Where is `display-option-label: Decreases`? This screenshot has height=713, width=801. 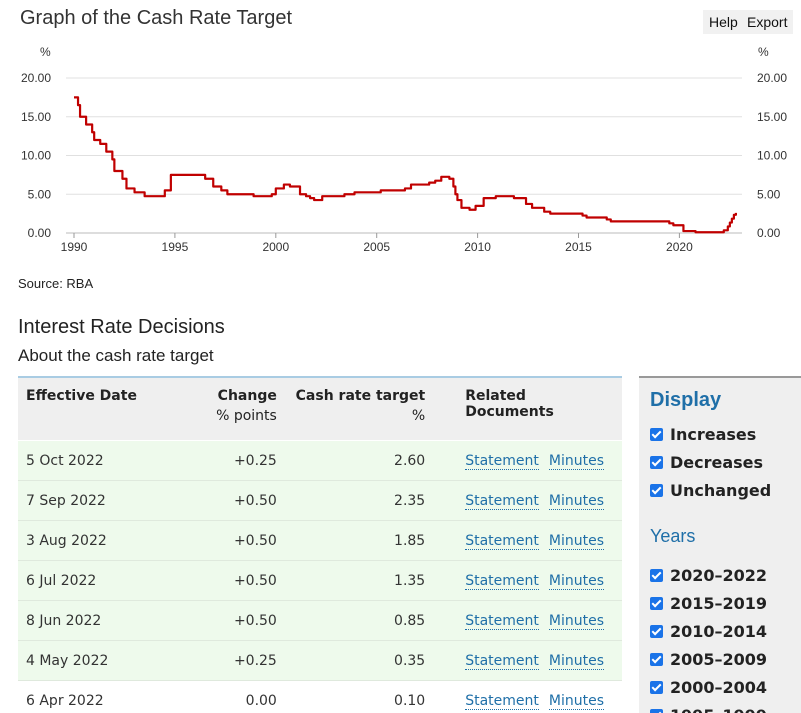 display-option-label: Decreases is located at coordinates (716, 462).